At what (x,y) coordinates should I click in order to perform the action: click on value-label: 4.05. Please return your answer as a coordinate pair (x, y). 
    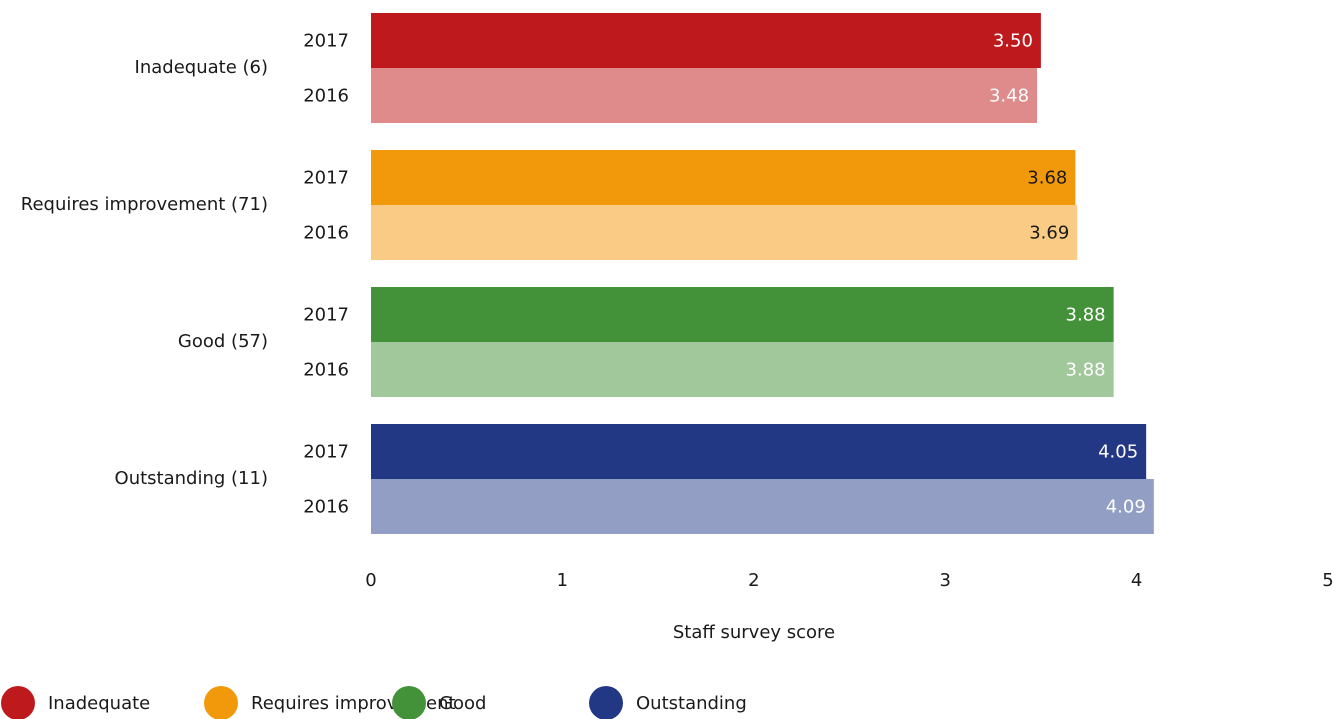
    Looking at the image, I should click on (1118, 452).